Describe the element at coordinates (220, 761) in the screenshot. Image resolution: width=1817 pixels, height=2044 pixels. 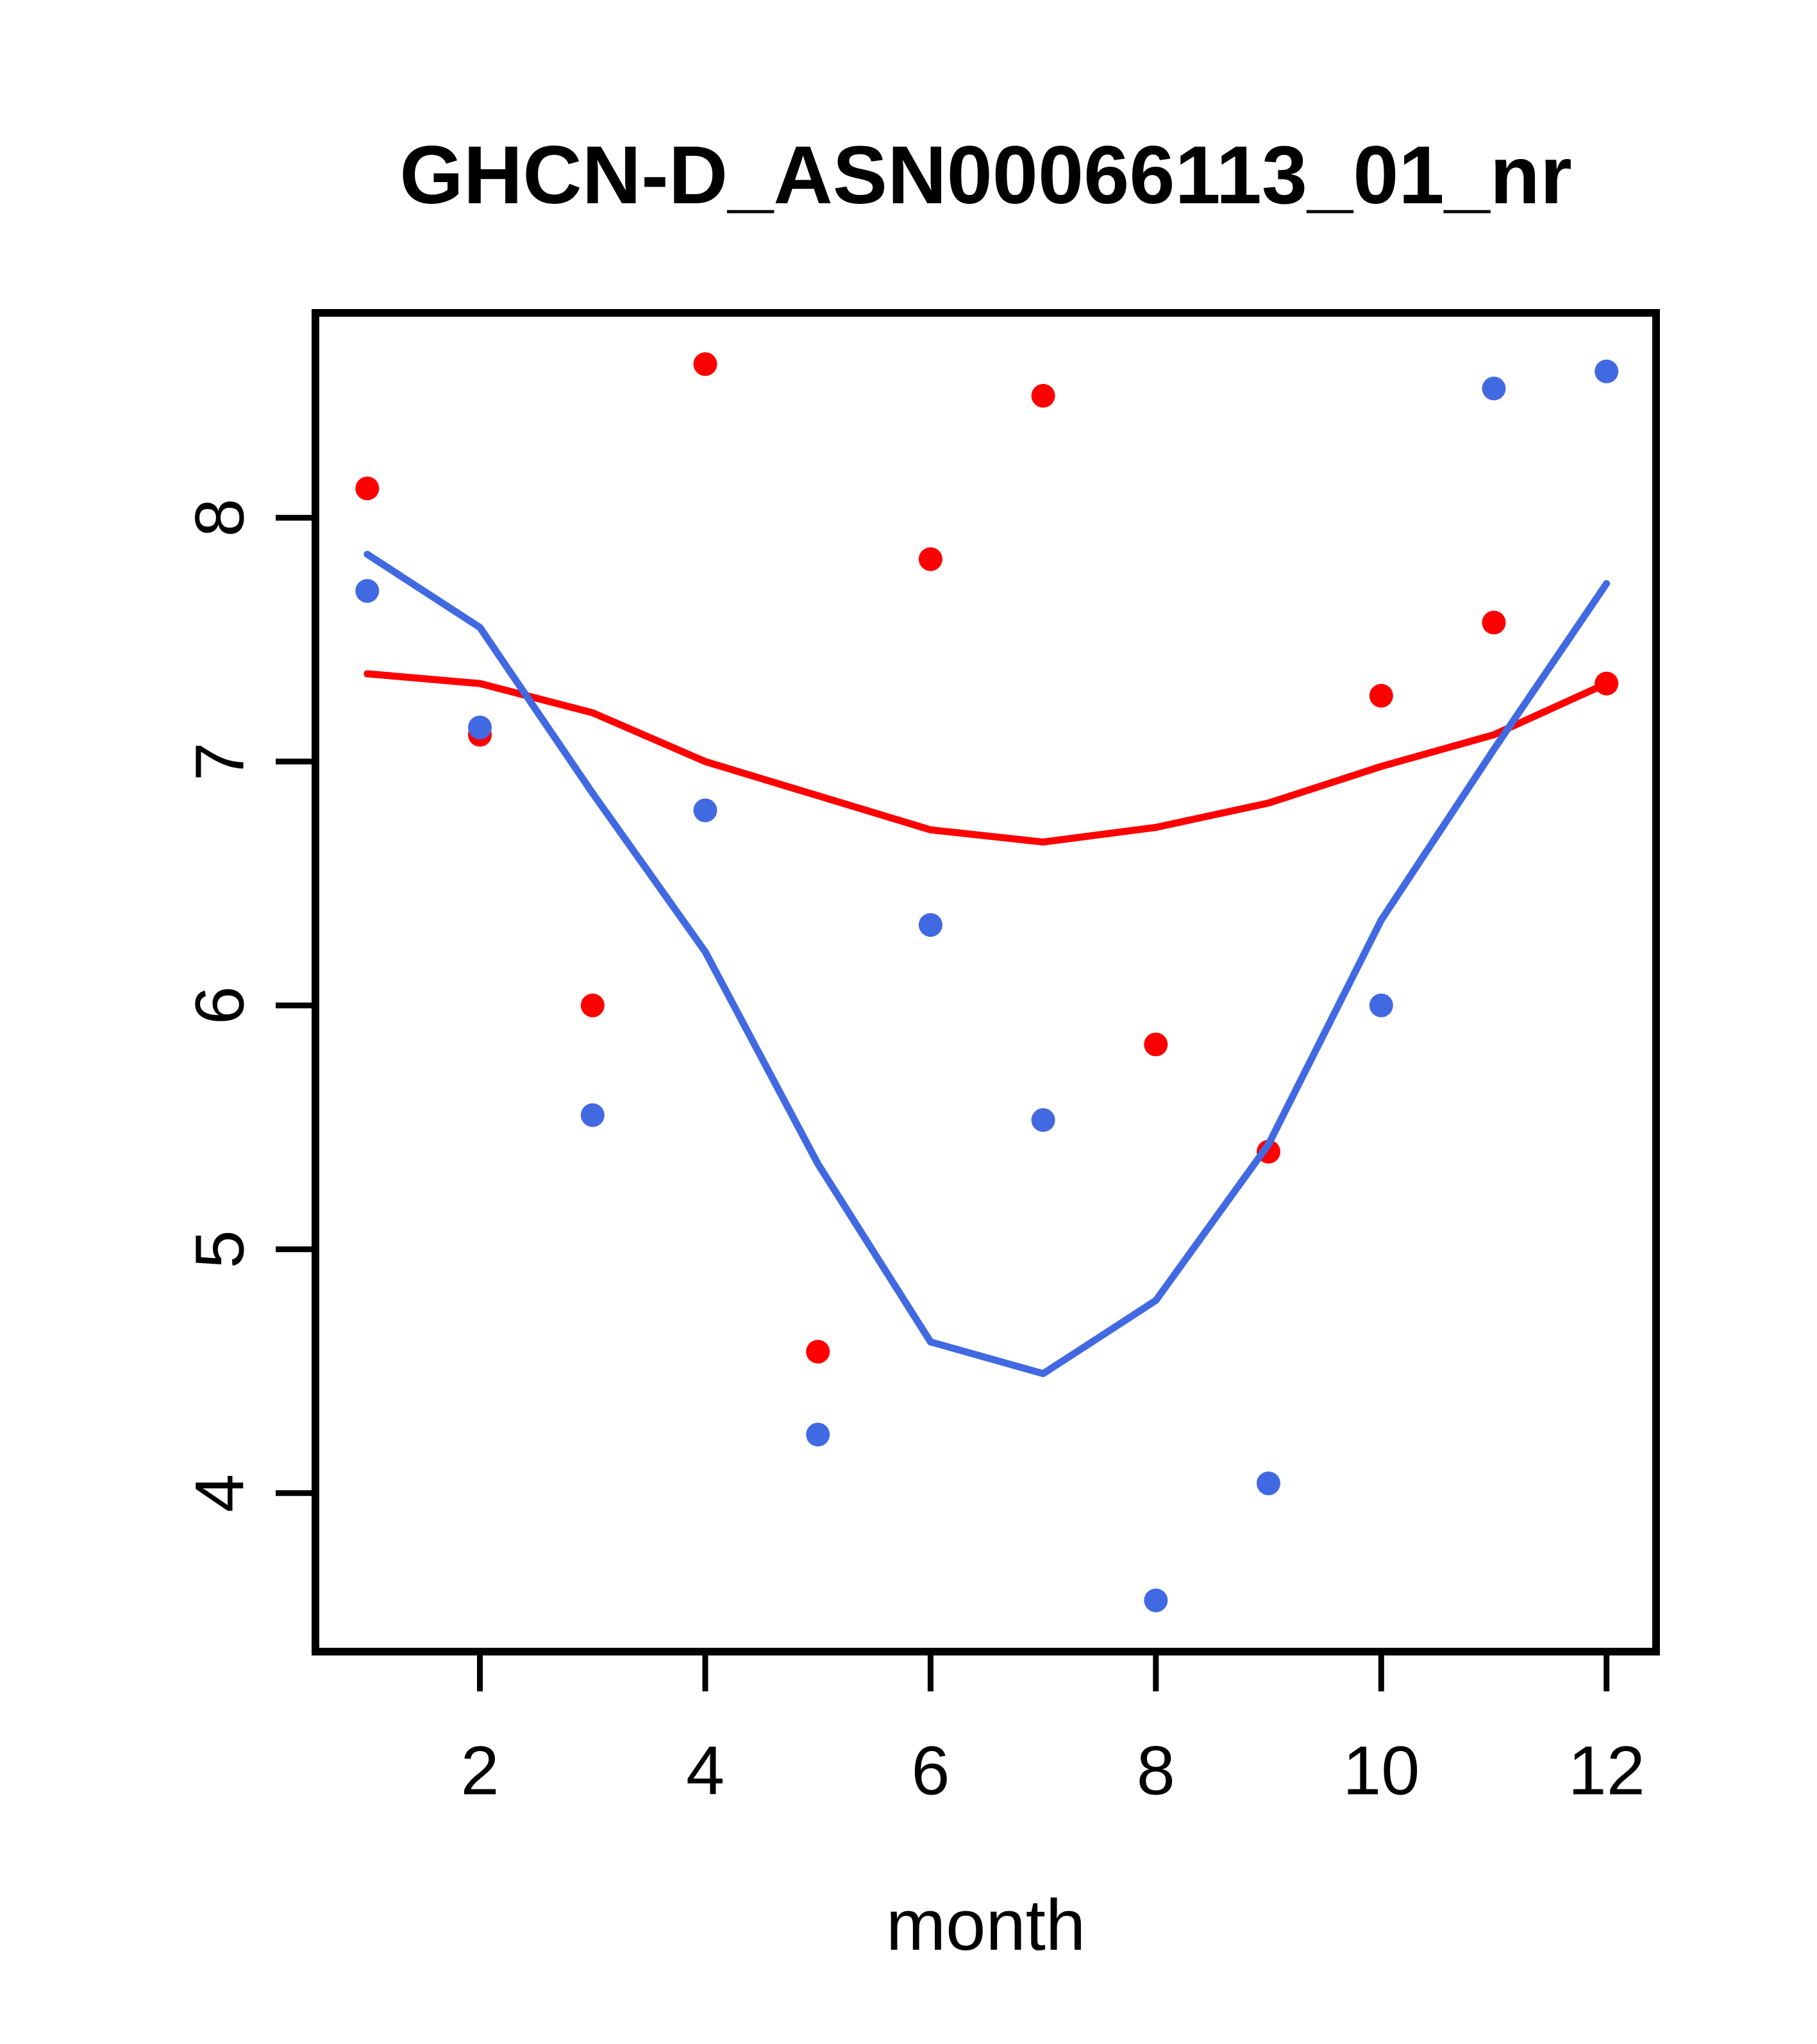
I see `y-tick-label: 7` at that location.